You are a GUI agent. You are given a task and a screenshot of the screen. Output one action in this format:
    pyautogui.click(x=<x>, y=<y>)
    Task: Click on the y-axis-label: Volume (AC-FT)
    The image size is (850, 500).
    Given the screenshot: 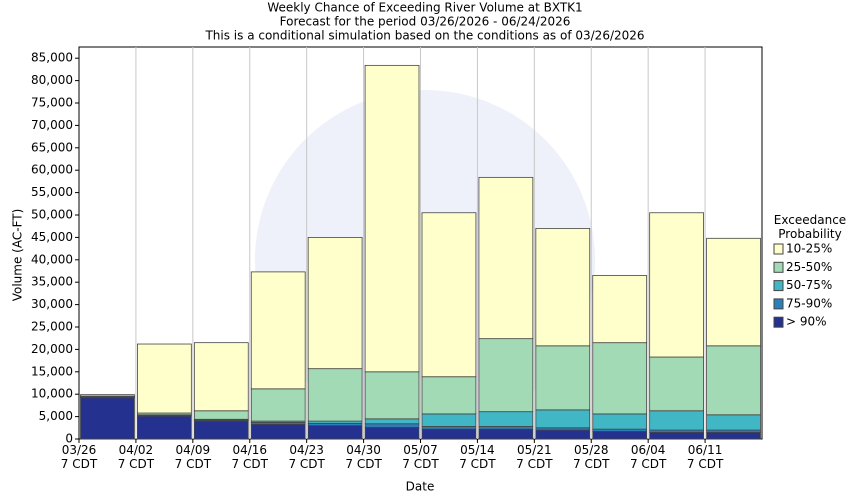 What is the action you would take?
    pyautogui.click(x=18, y=255)
    